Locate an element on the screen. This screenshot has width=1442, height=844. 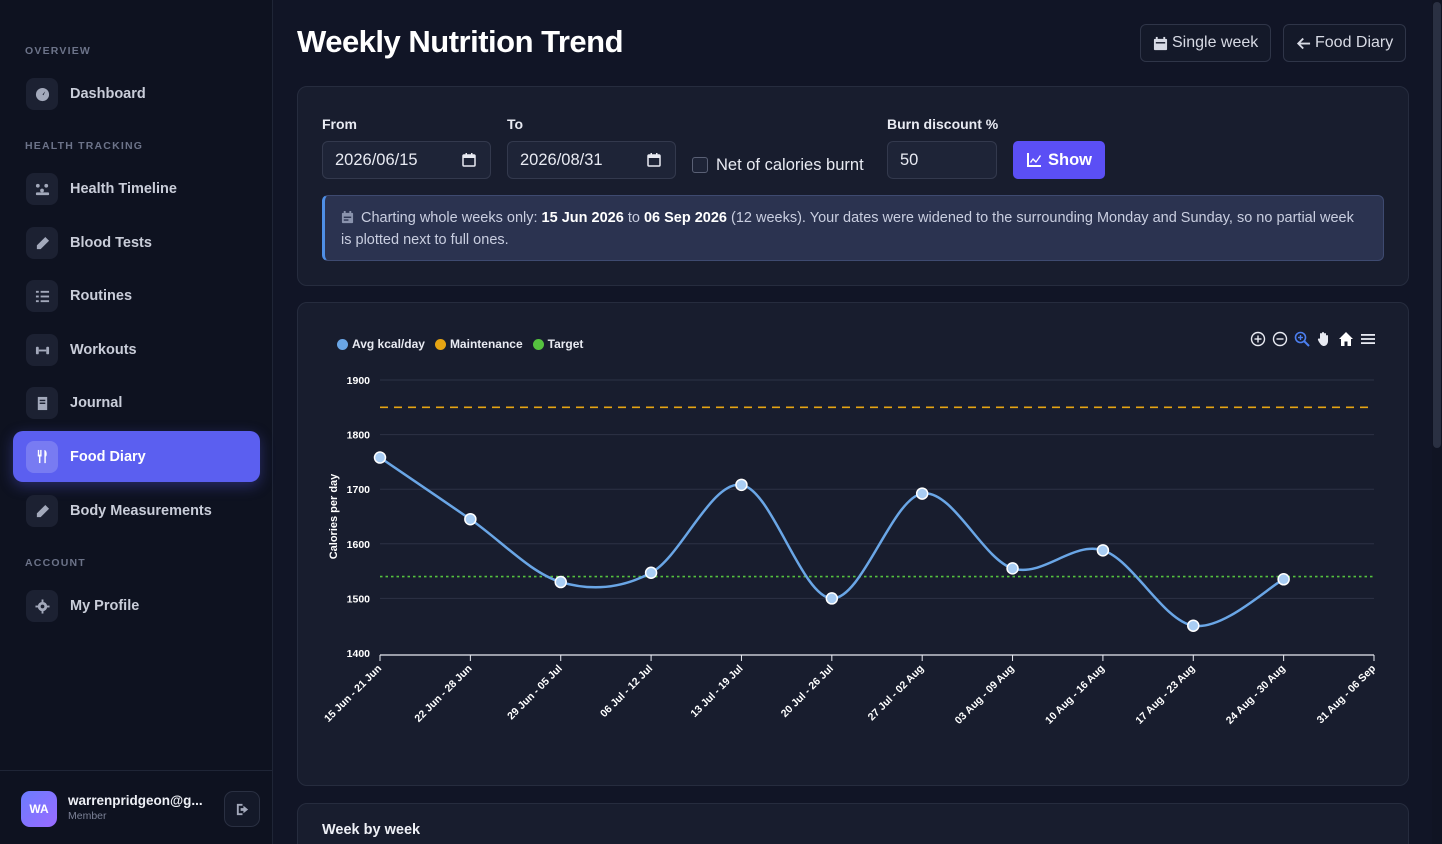
show-label: Show is located at coordinates (1070, 159).